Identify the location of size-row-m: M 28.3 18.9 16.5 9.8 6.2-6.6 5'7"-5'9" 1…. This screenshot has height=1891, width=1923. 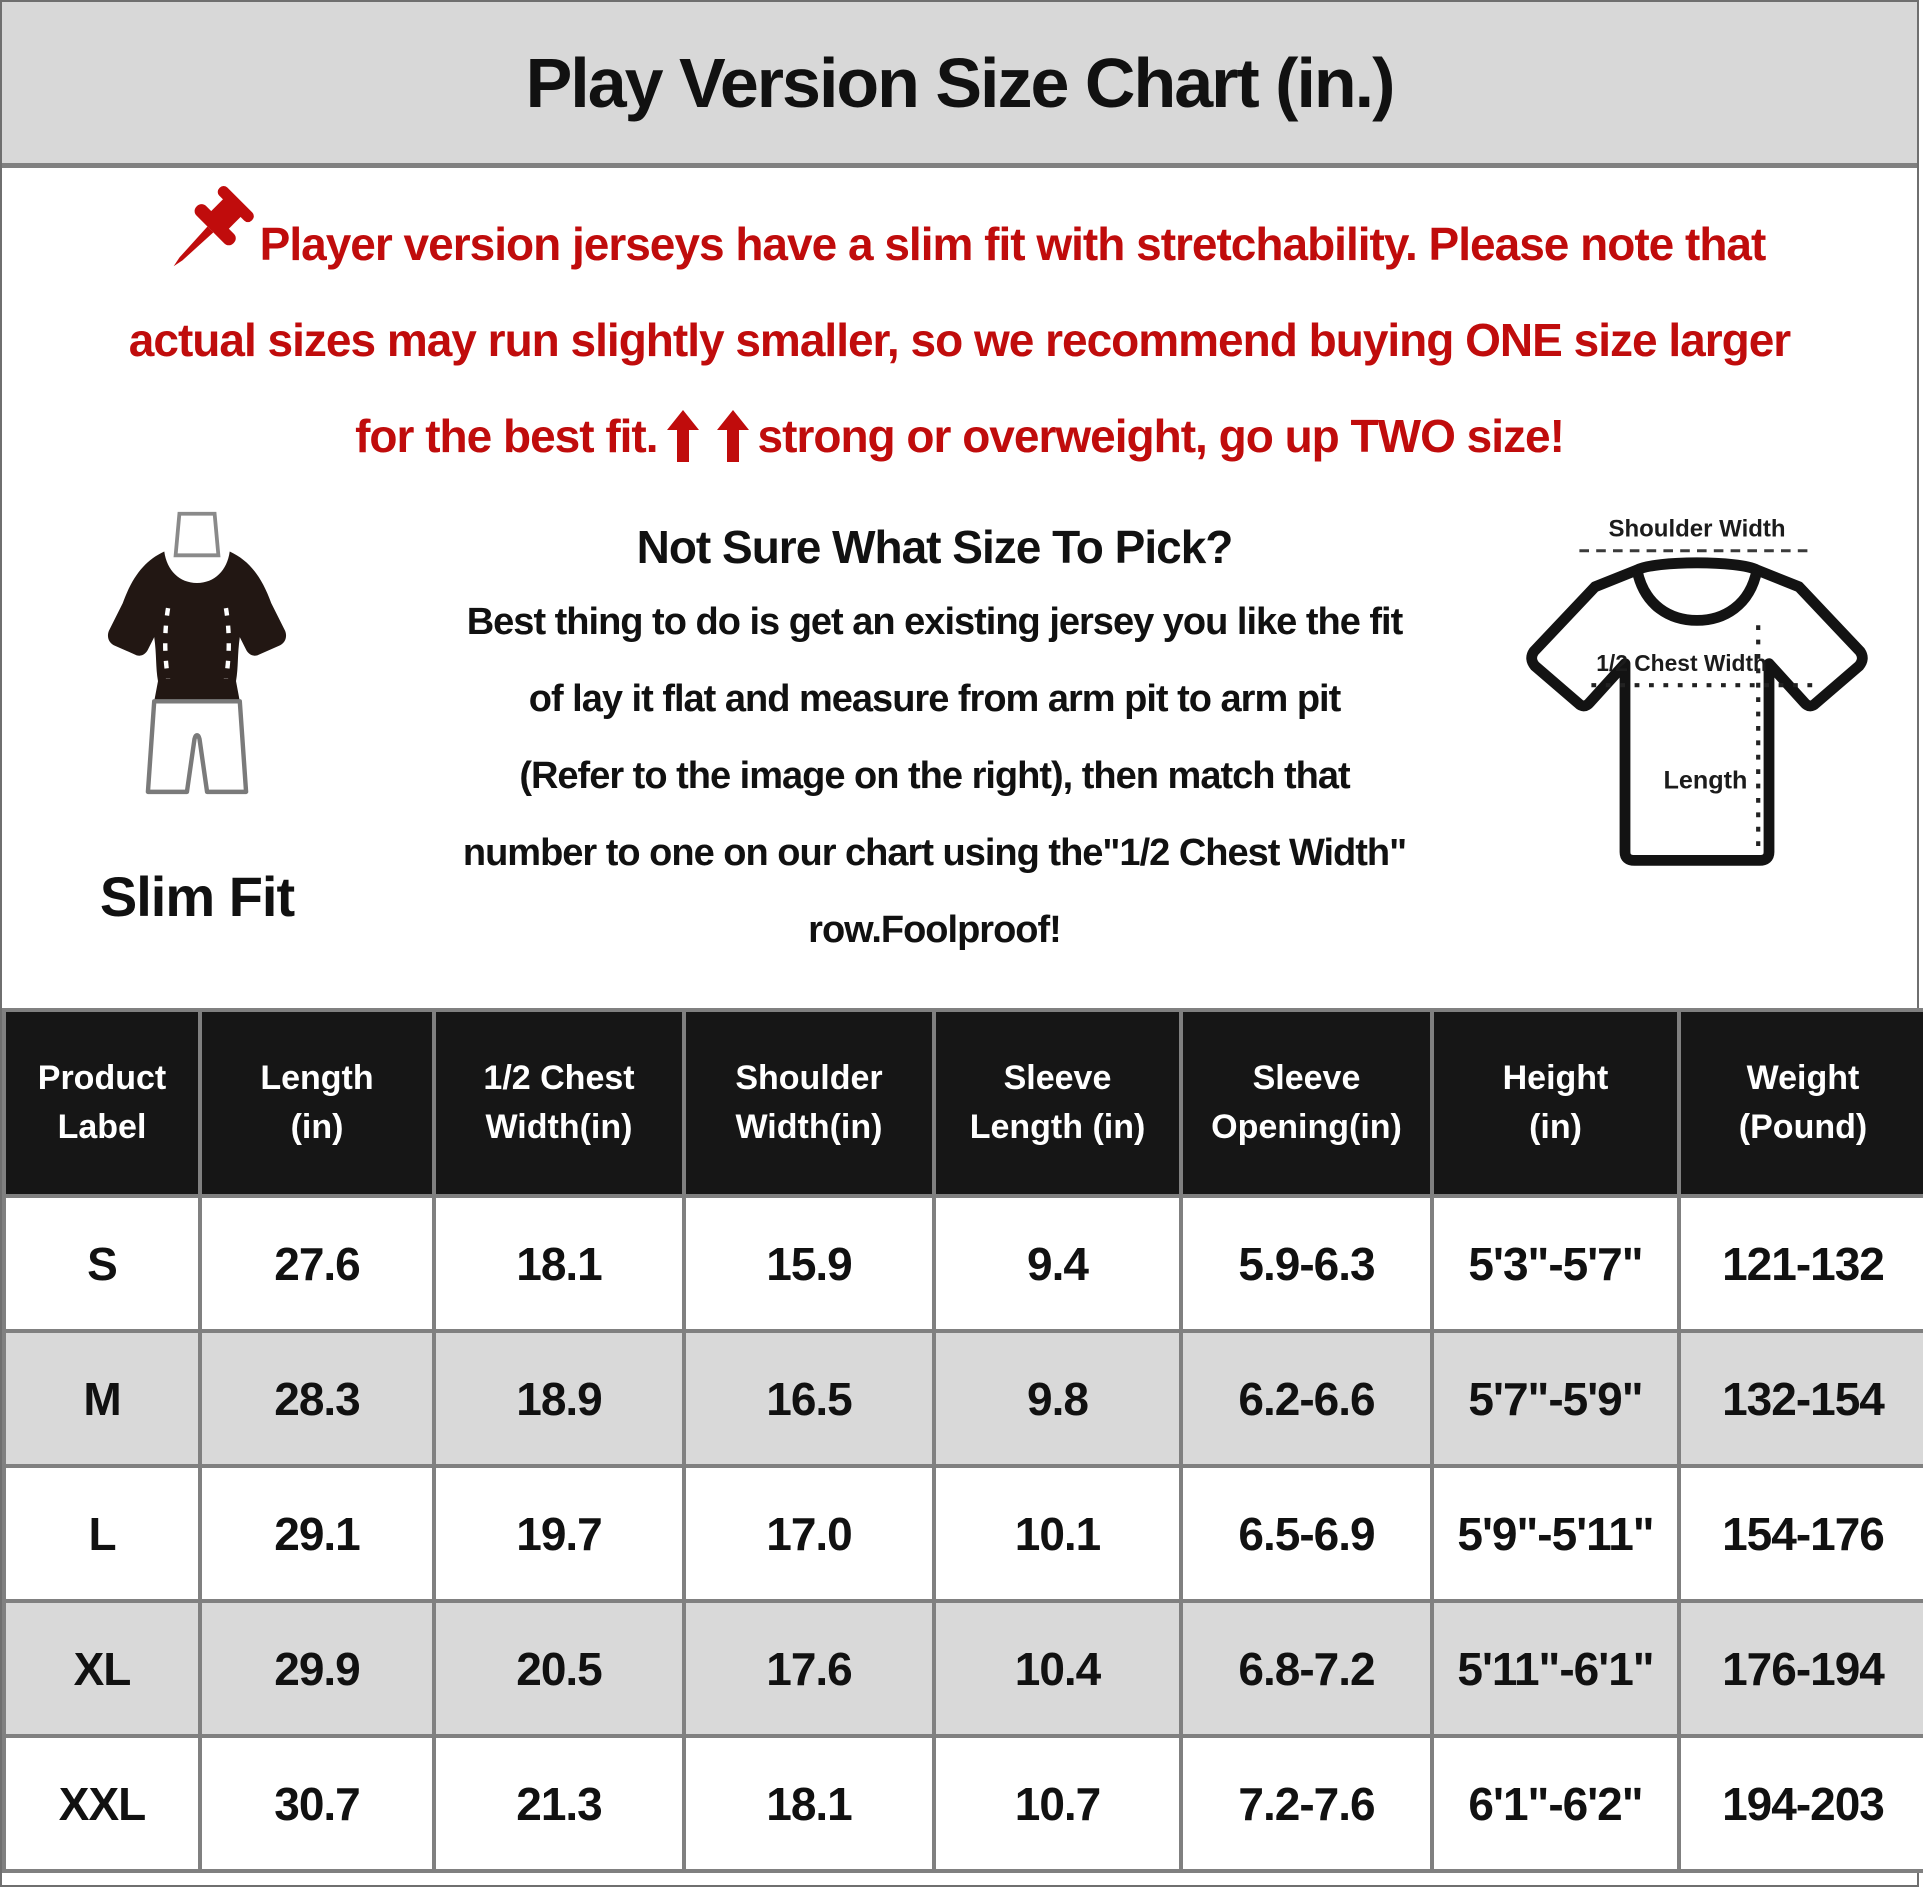
(962, 1398).